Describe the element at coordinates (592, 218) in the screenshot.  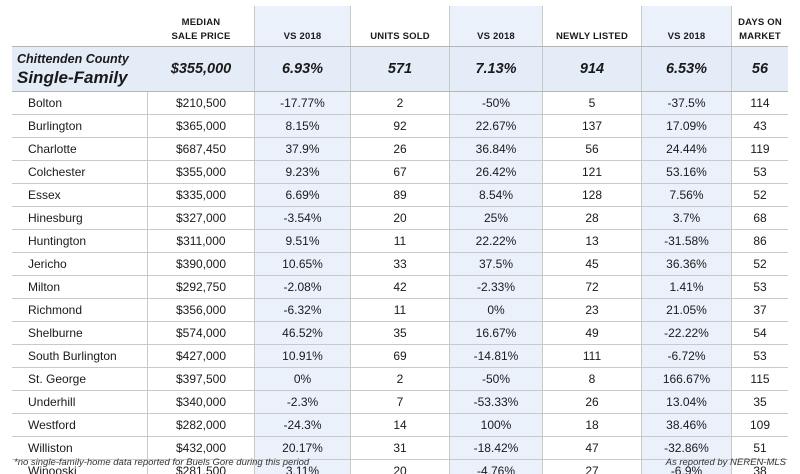
I see `newly-listed-cell: 28` at that location.